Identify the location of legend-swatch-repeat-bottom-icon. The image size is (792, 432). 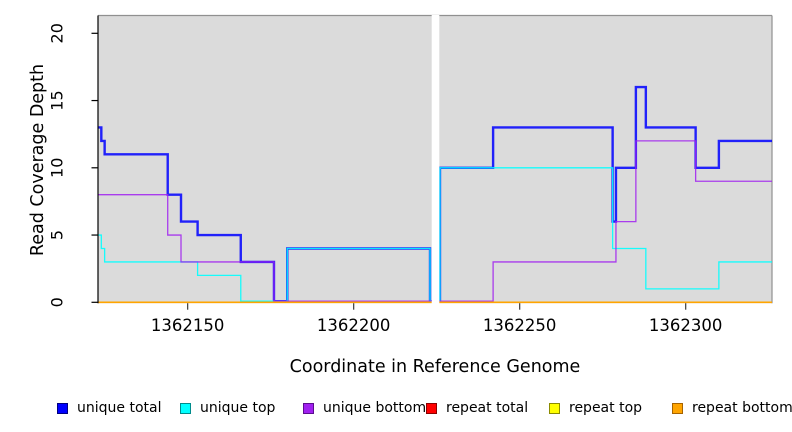
(677, 408).